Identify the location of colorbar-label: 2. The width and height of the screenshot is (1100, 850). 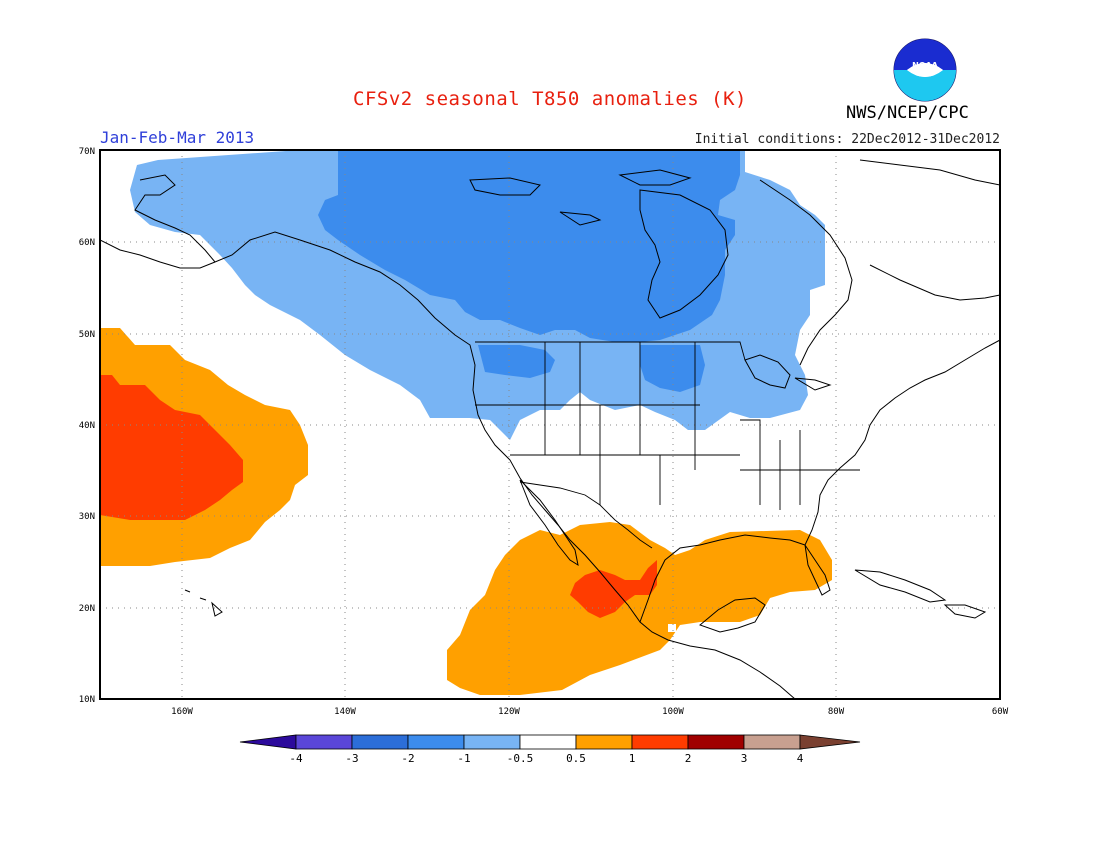
(688, 758).